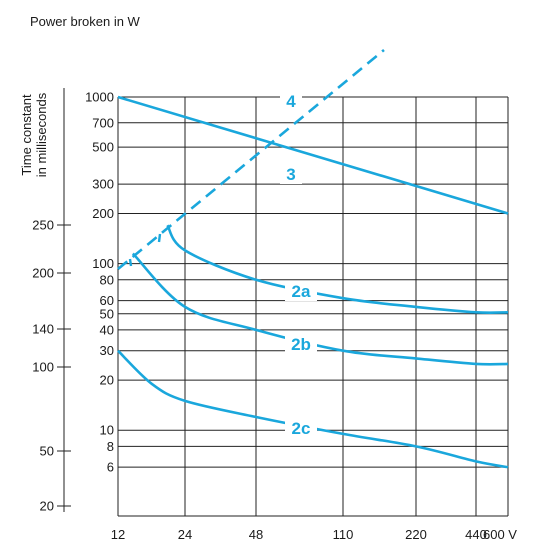 The image size is (542, 544). I want to click on y-tick-label-80: 80, so click(107, 279).